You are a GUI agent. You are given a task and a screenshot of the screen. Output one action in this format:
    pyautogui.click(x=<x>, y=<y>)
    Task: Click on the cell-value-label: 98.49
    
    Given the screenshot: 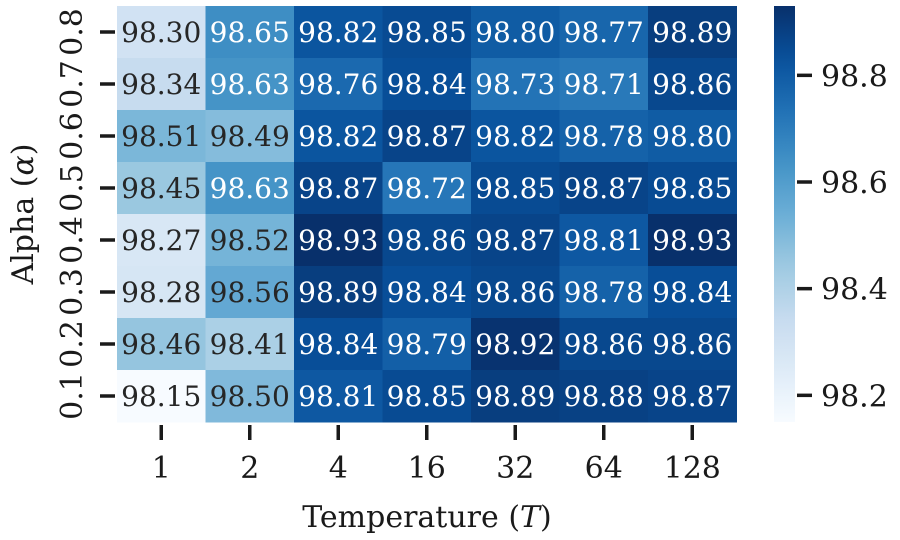 What is the action you would take?
    pyautogui.click(x=250, y=136)
    